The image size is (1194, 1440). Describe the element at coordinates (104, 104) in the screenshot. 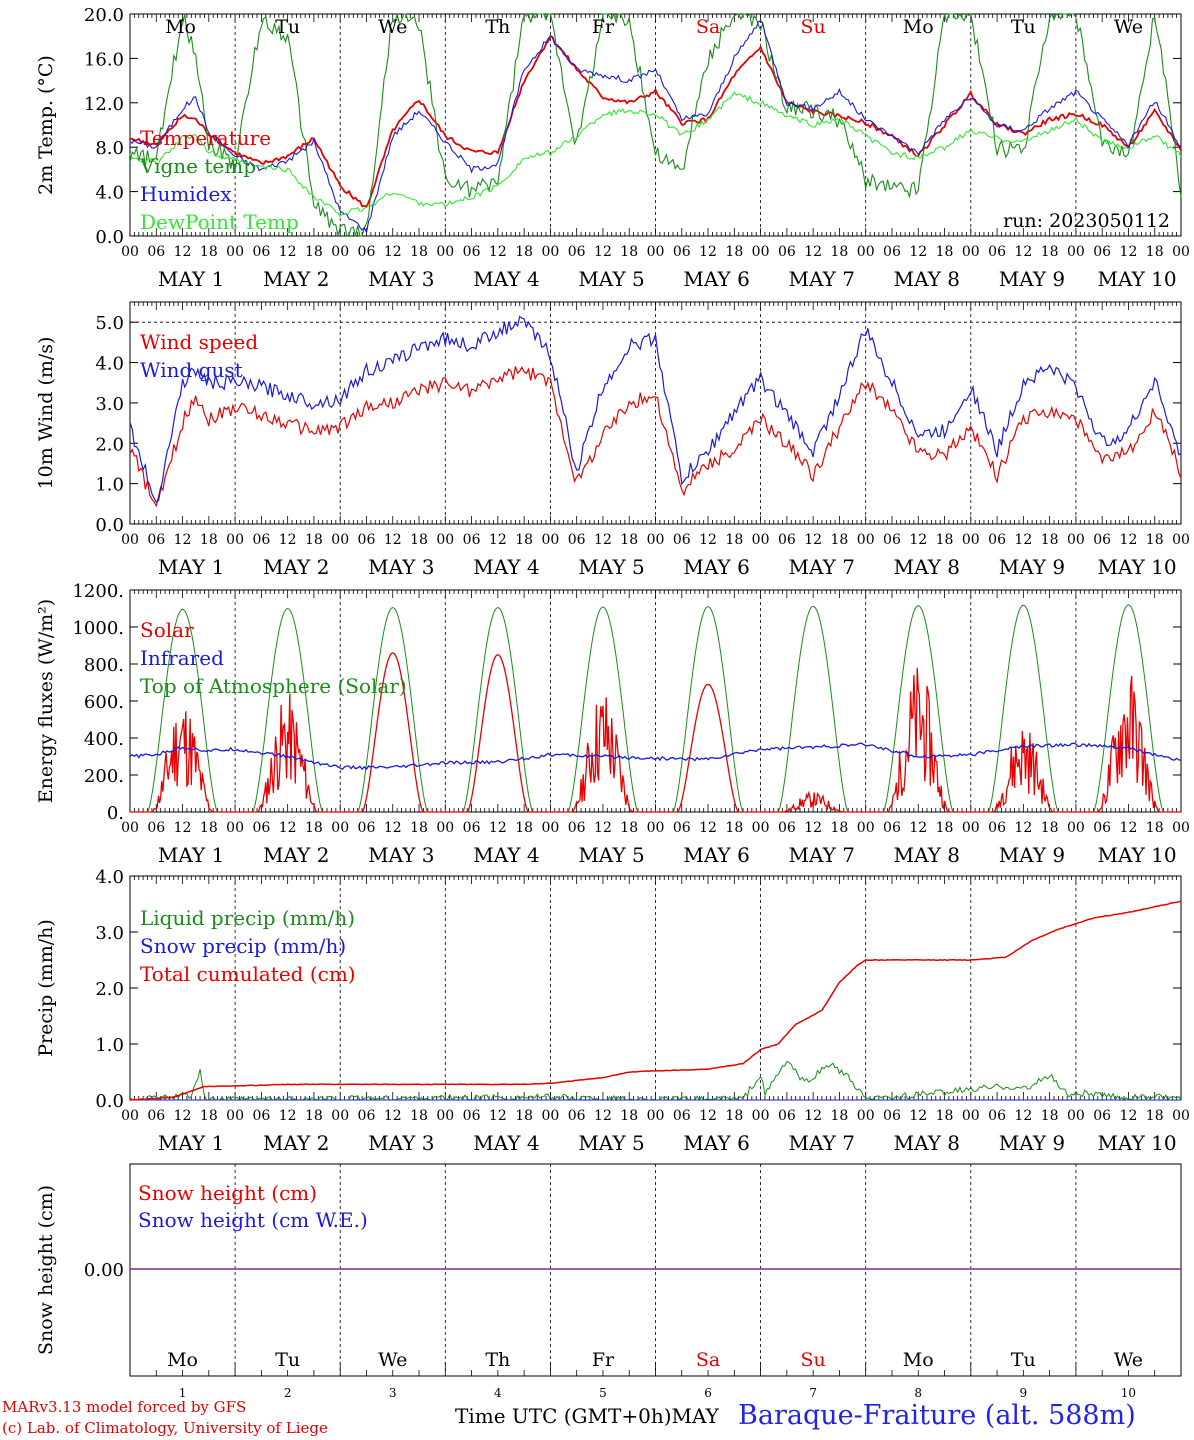

I see `y-tick-label: 12.0` at that location.